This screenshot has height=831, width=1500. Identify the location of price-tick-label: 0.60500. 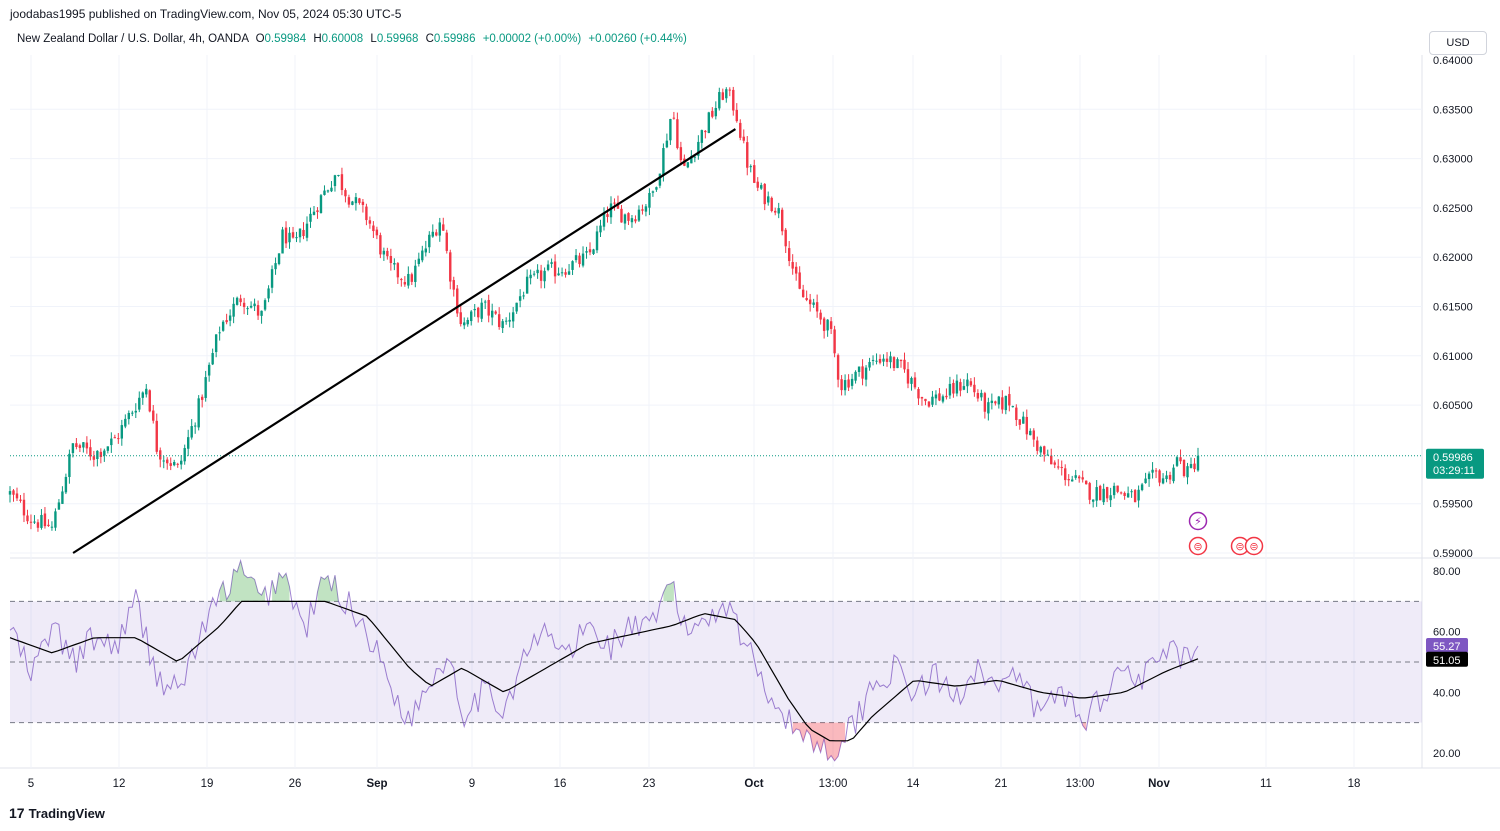
(1453, 406).